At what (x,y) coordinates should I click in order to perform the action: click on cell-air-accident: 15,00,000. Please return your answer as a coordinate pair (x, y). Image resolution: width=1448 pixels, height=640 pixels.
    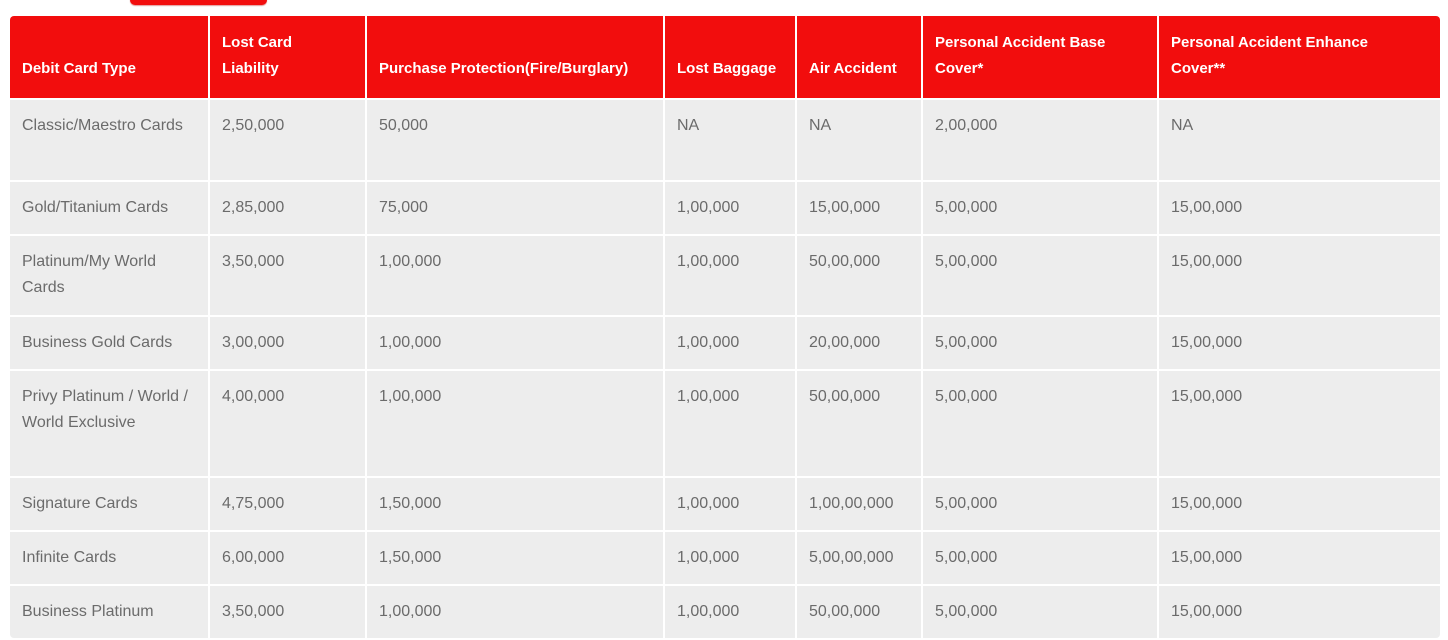
    Looking at the image, I should click on (859, 208).